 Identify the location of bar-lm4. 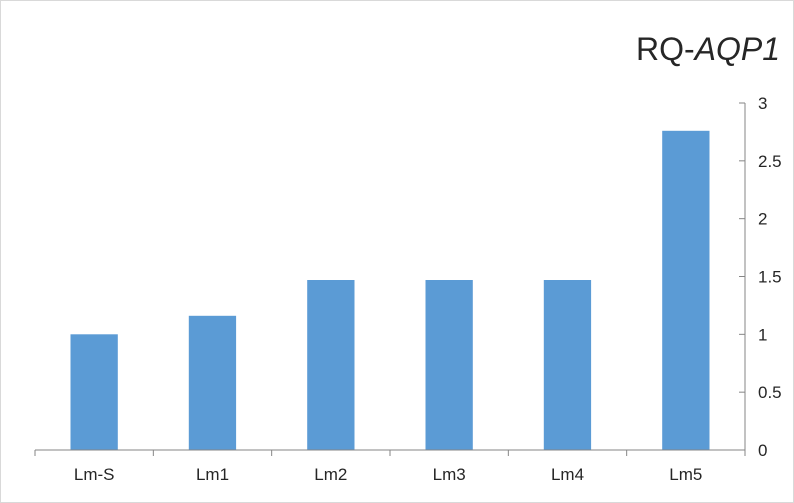
(567, 365).